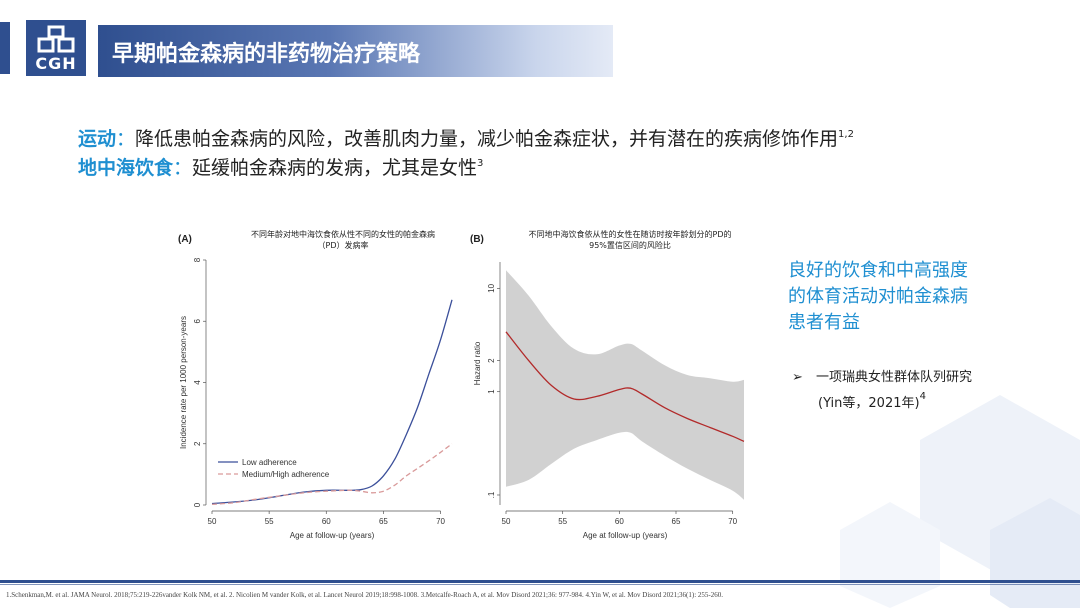  I want to click on bullet-text: 降低患帕金森病的风险，改善肌肉力量，减少帕金森症状，并有潜在的疾病修饰作用, so click(487, 139).